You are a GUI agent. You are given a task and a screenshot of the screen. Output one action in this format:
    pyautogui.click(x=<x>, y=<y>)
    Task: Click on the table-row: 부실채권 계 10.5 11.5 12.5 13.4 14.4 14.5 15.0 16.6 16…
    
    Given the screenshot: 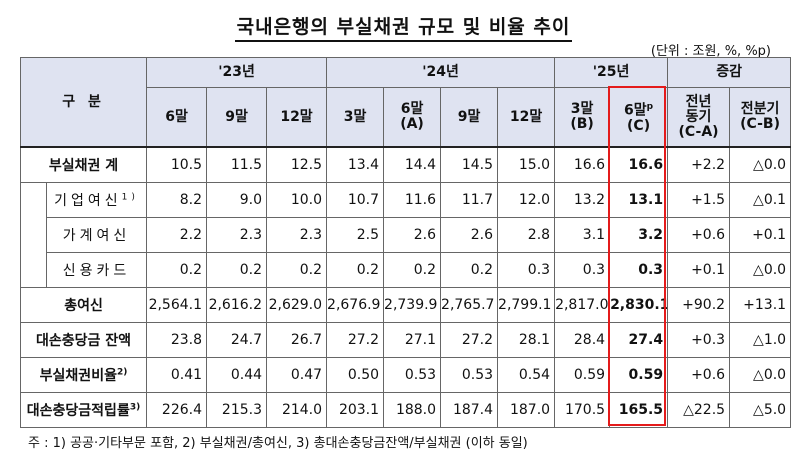 What is the action you would take?
    pyautogui.click(x=405, y=164)
    